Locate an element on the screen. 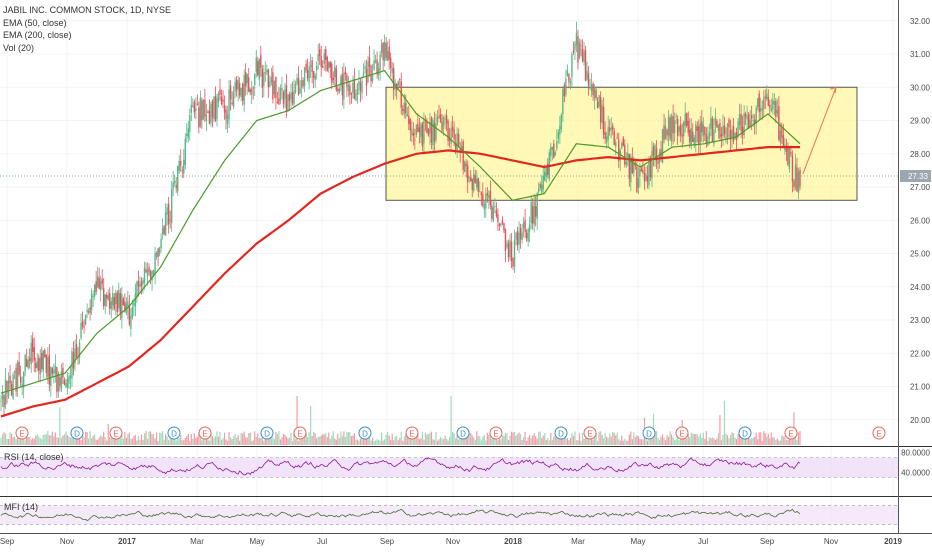 The width and height of the screenshot is (932, 555). volume-legend: Vol (20) is located at coordinates (19, 47).